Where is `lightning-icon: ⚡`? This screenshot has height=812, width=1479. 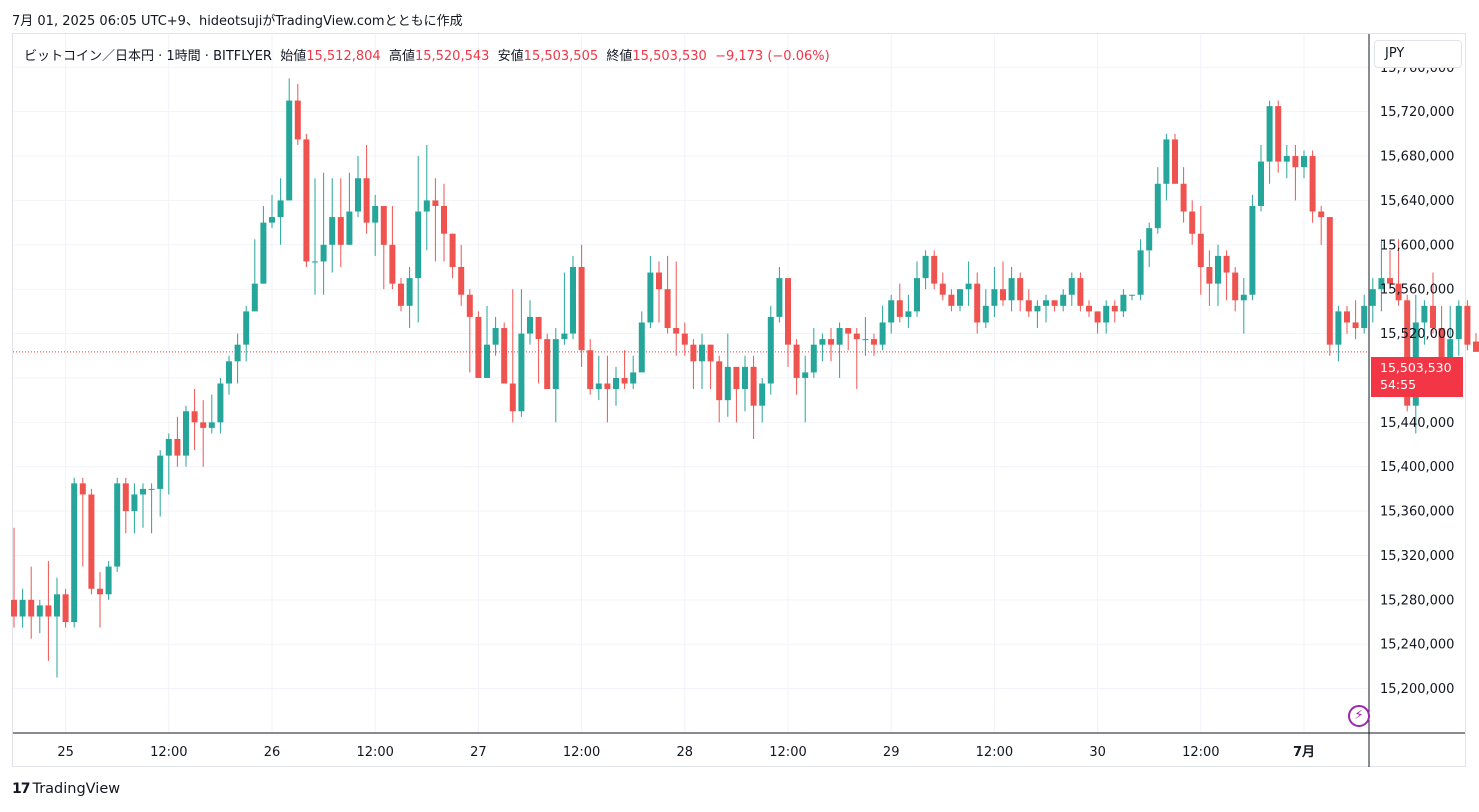 lightning-icon: ⚡ is located at coordinates (1359, 716).